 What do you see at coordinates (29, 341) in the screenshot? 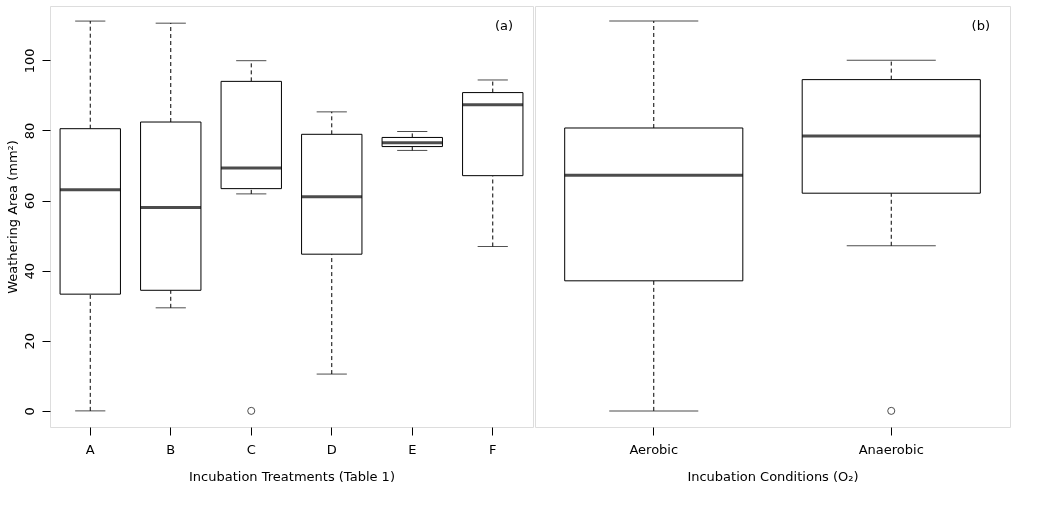
I see `y-tick-label: 20` at bounding box center [29, 341].